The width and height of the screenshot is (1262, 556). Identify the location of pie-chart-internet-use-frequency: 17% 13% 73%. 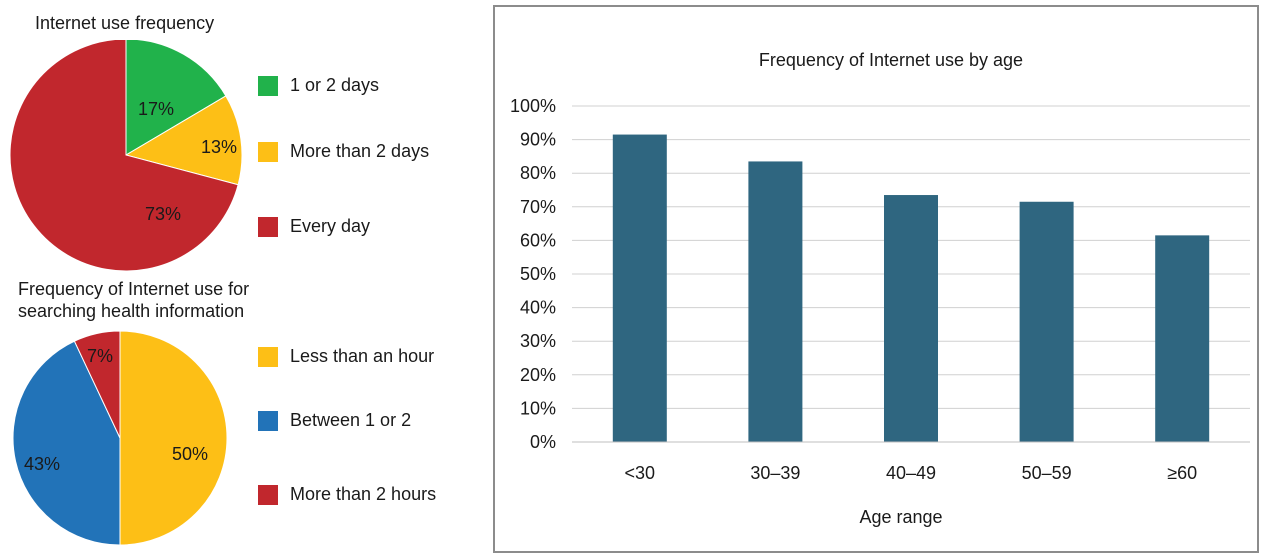
(126, 156).